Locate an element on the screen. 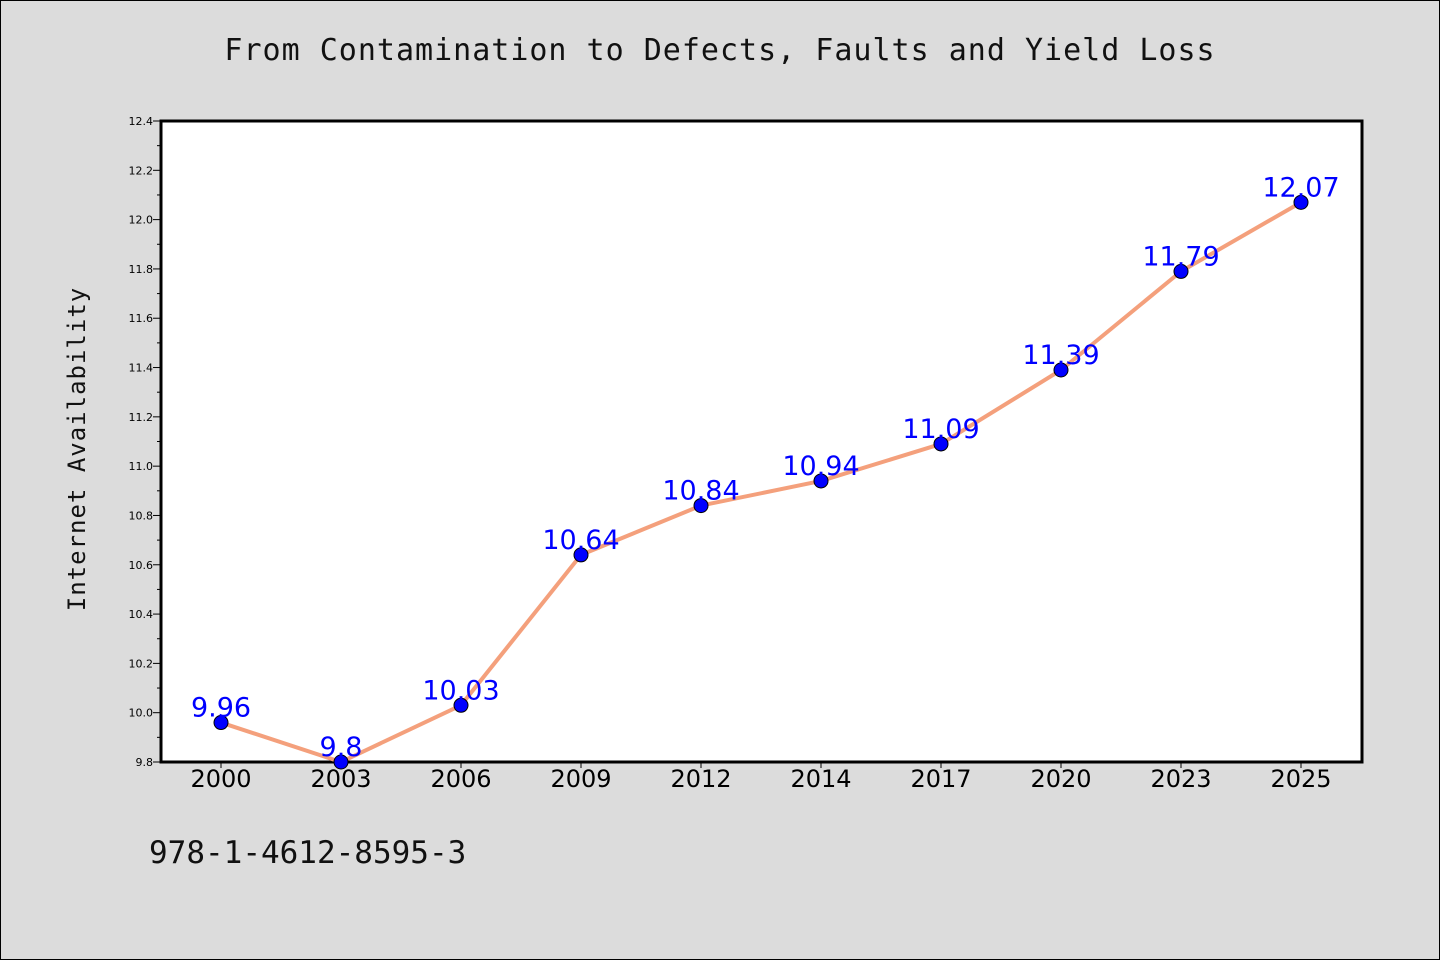 The width and height of the screenshot is (1440, 960). data-label: 11.39 is located at coordinates (1060, 355).